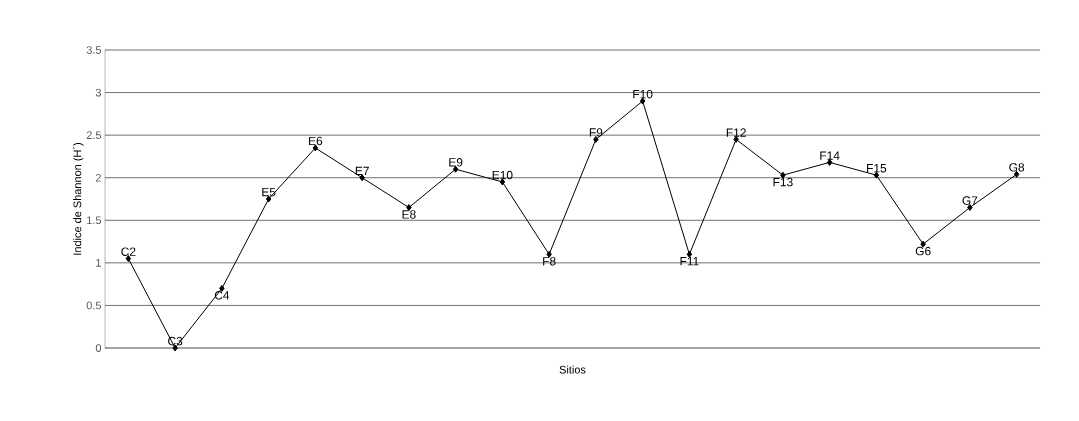  Describe the element at coordinates (94, 135) in the screenshot. I see `y-tick-label: 2.5` at that location.